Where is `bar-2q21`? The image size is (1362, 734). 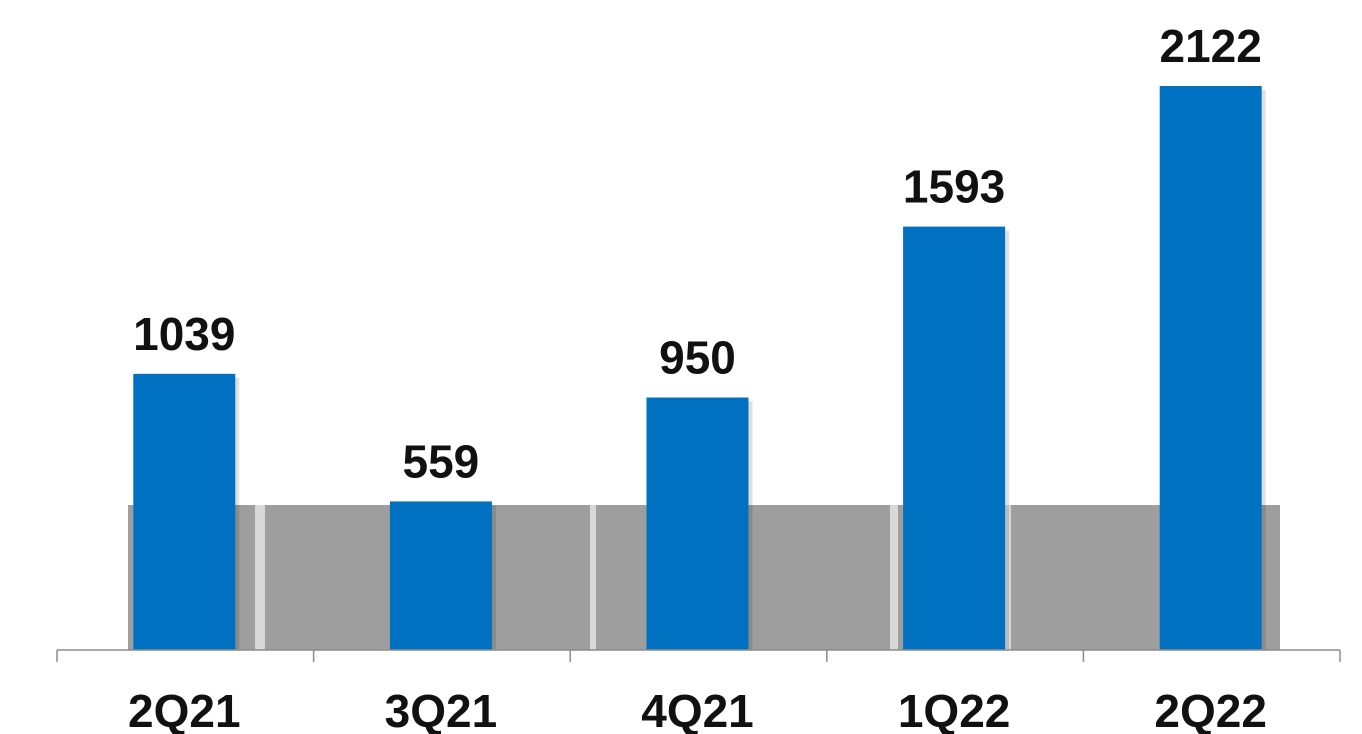 bar-2q21 is located at coordinates (184, 511).